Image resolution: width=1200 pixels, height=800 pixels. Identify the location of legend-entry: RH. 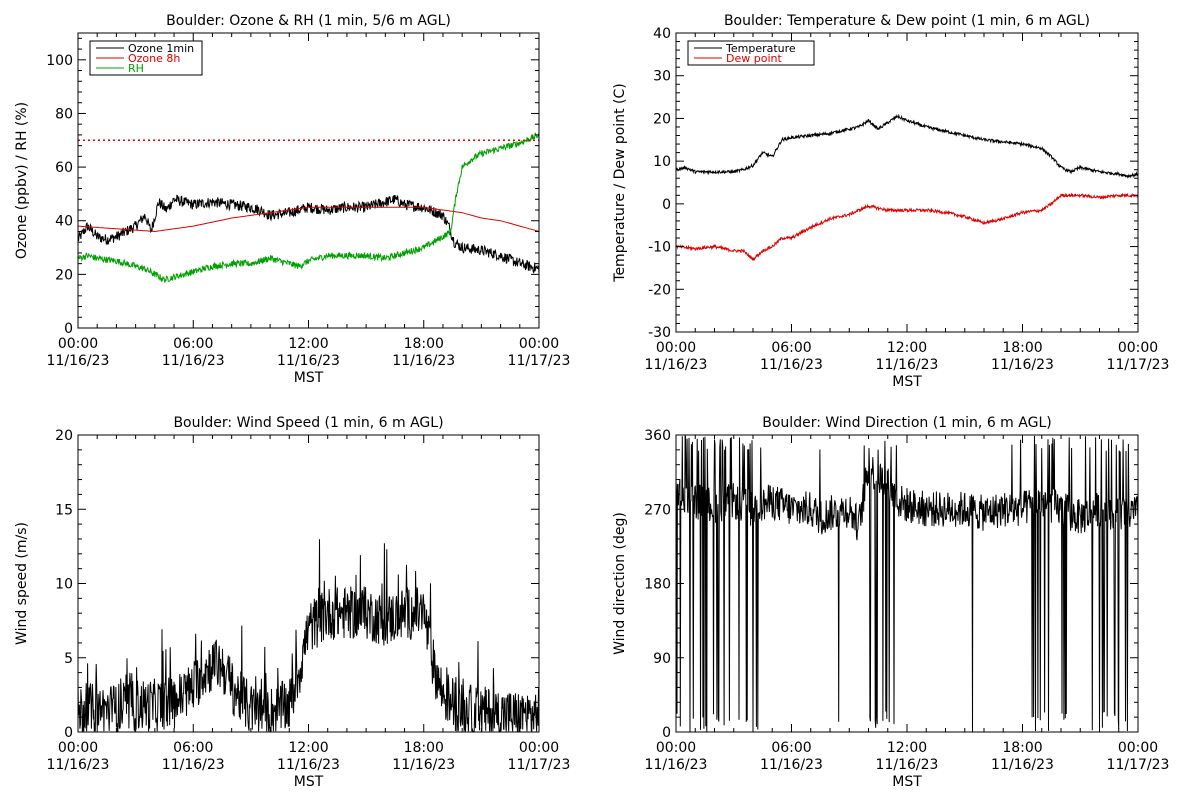
(136, 68).